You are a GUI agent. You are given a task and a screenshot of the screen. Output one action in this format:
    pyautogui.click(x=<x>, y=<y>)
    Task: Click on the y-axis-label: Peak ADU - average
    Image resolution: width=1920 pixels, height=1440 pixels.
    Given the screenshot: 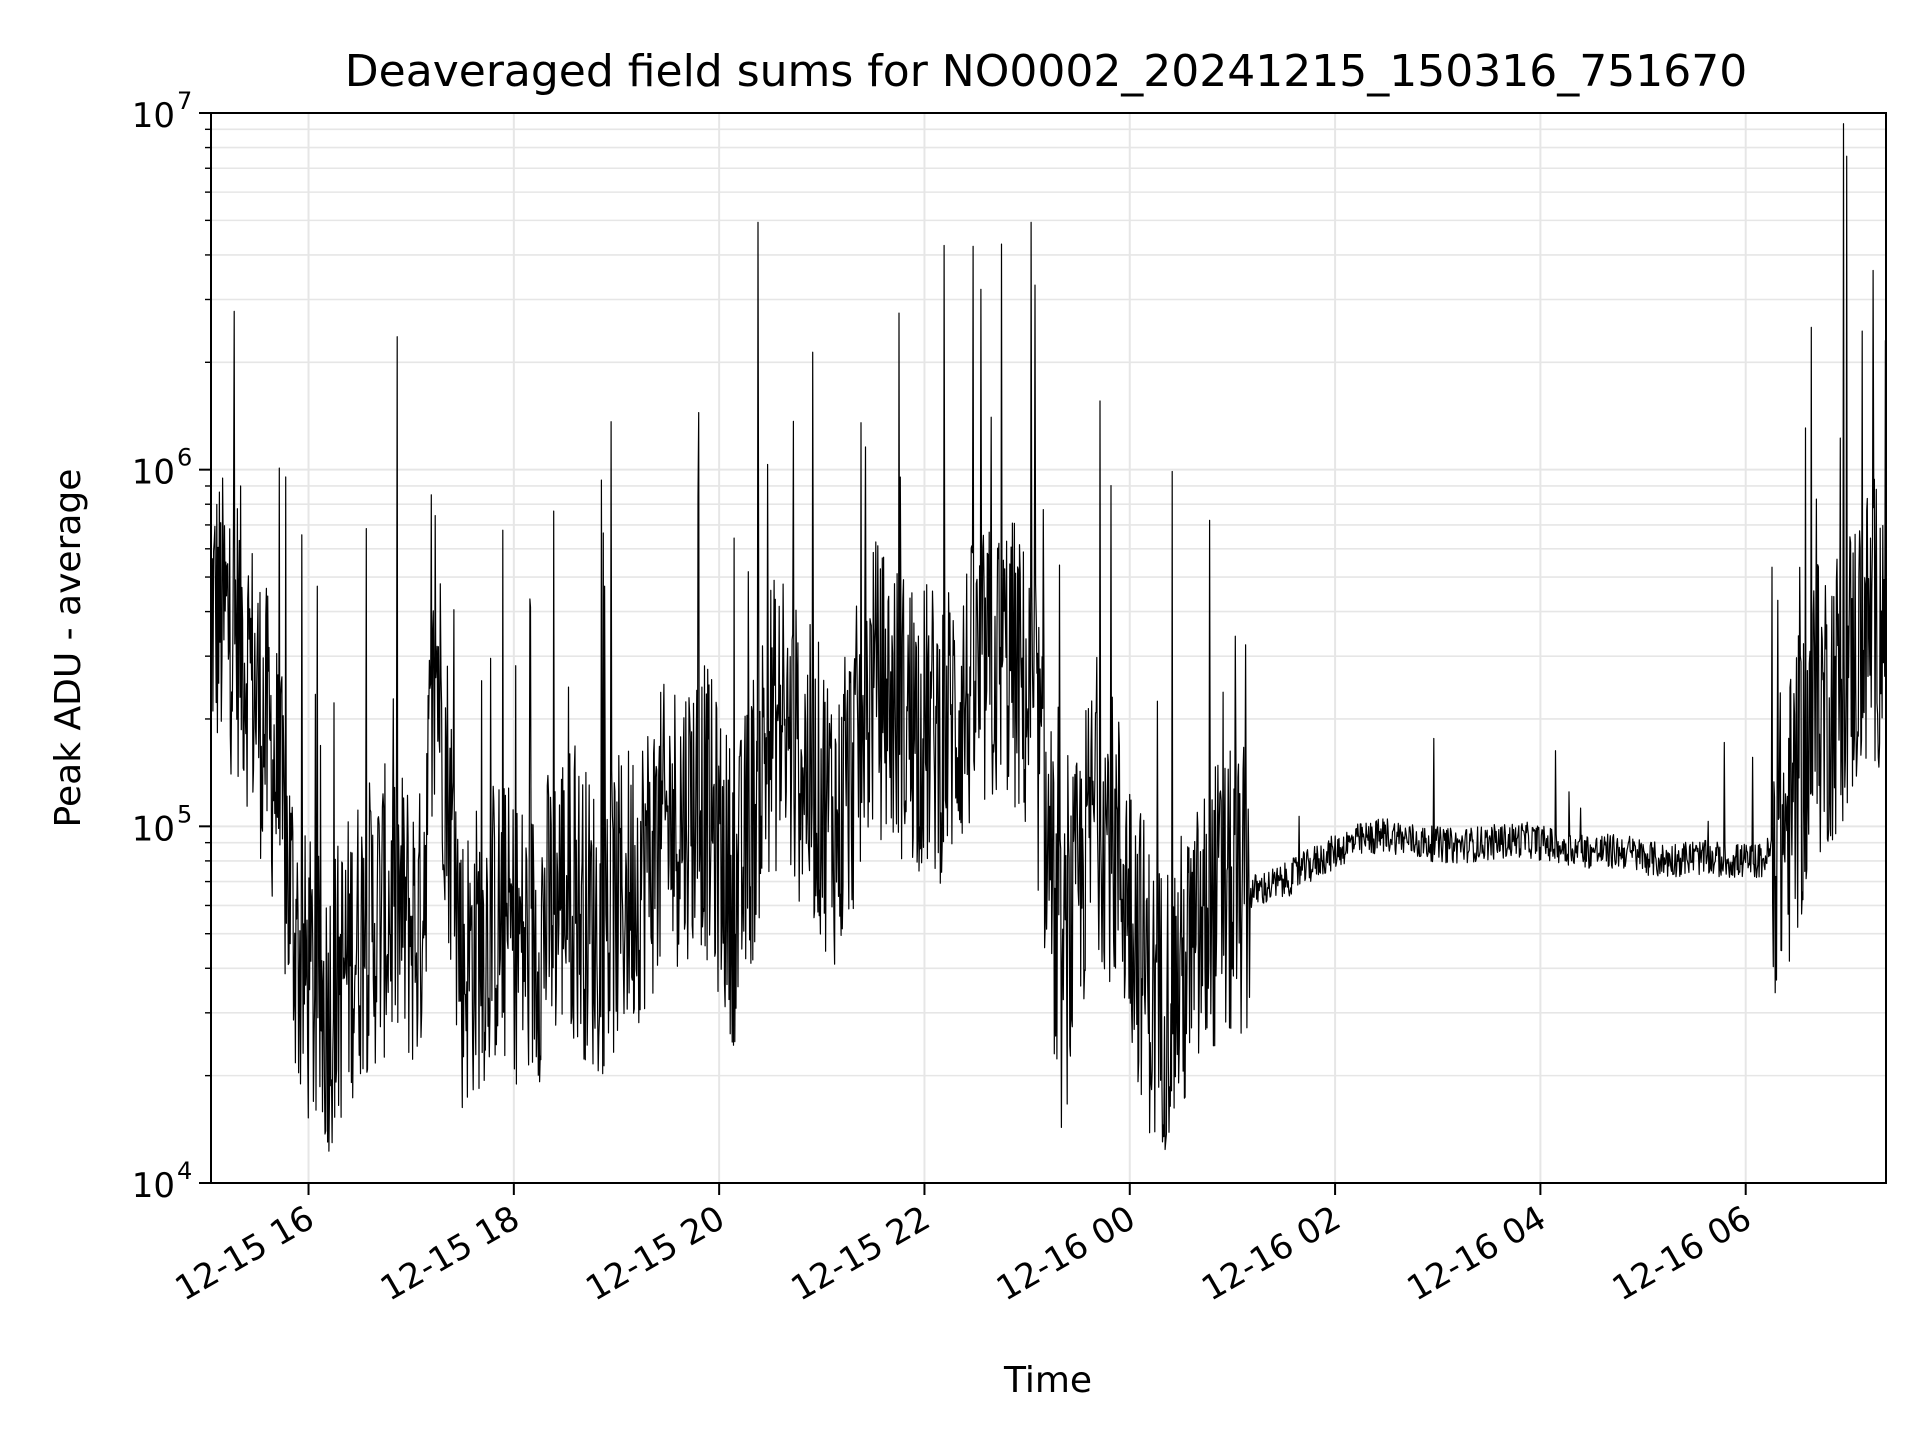 What is the action you would take?
    pyautogui.click(x=68, y=648)
    